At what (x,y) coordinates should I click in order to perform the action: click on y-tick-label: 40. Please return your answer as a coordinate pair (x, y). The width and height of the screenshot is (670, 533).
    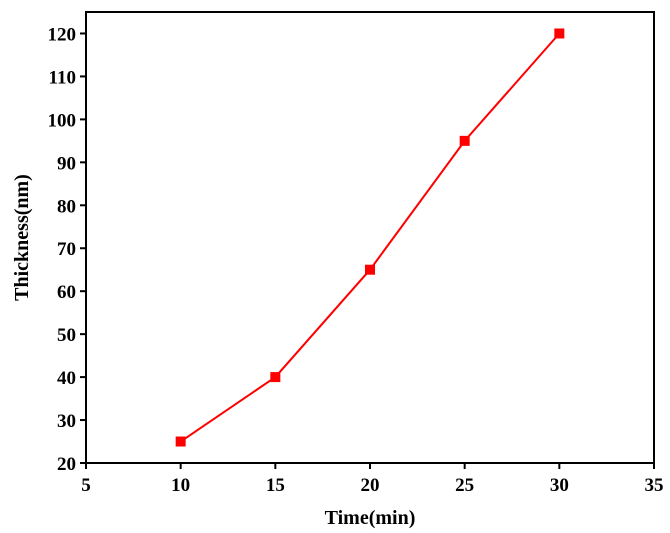
    Looking at the image, I should click on (66, 378).